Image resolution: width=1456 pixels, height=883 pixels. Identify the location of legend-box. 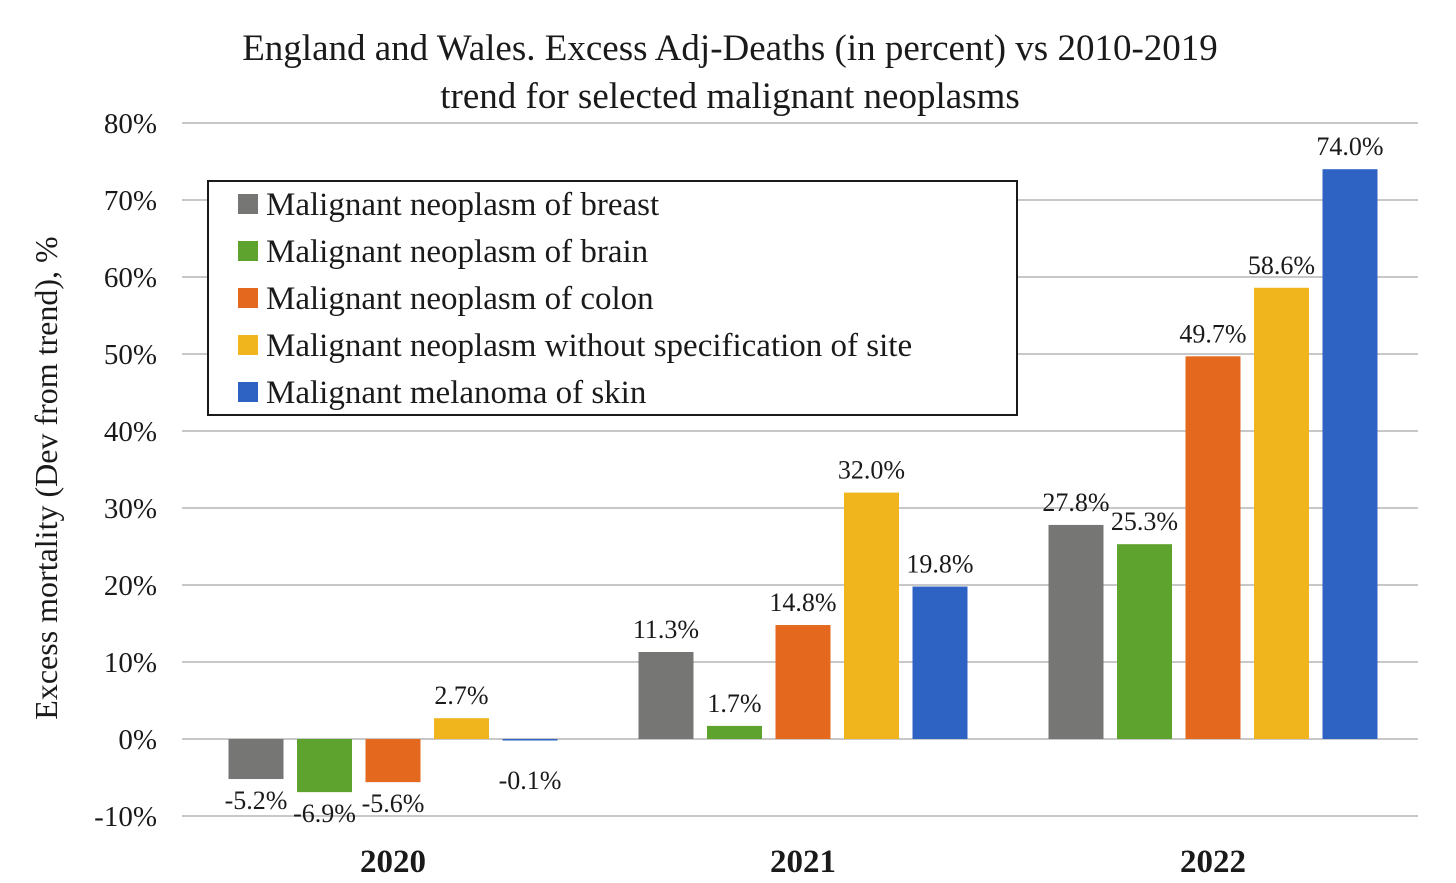
(612, 298).